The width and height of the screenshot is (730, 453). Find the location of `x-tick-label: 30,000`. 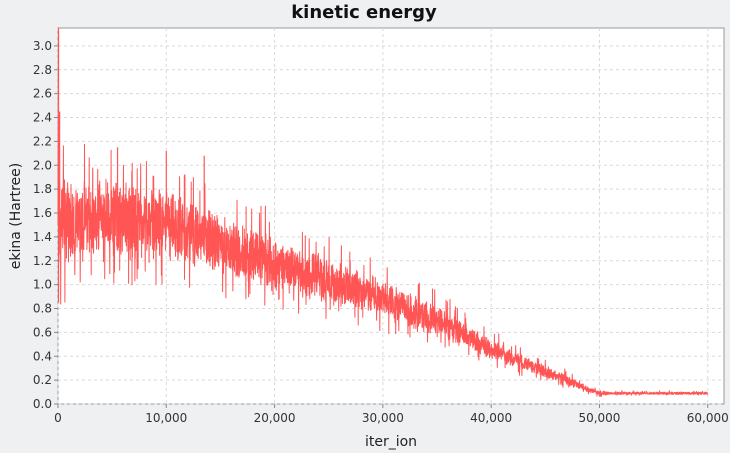

x-tick-label: 30,000 is located at coordinates (383, 418).